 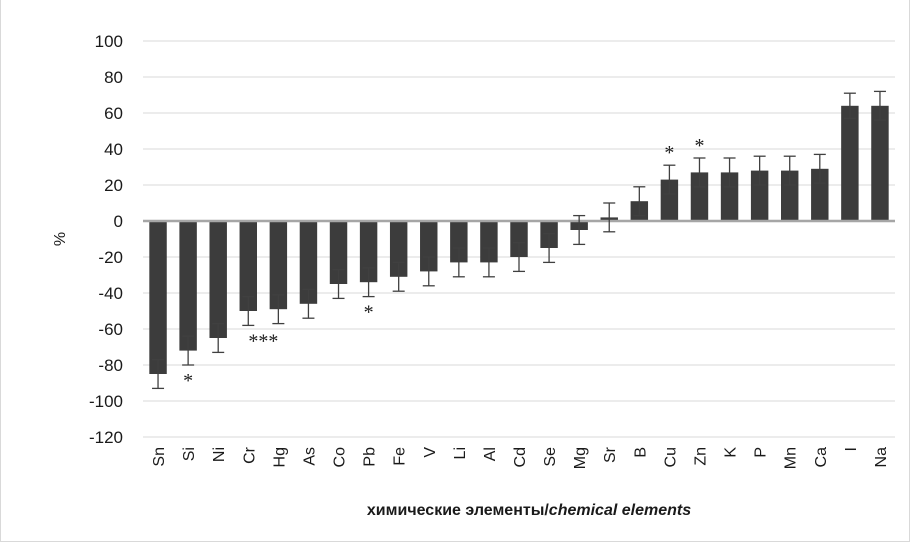 I want to click on x-tick-label-i: I, so click(x=851, y=449).